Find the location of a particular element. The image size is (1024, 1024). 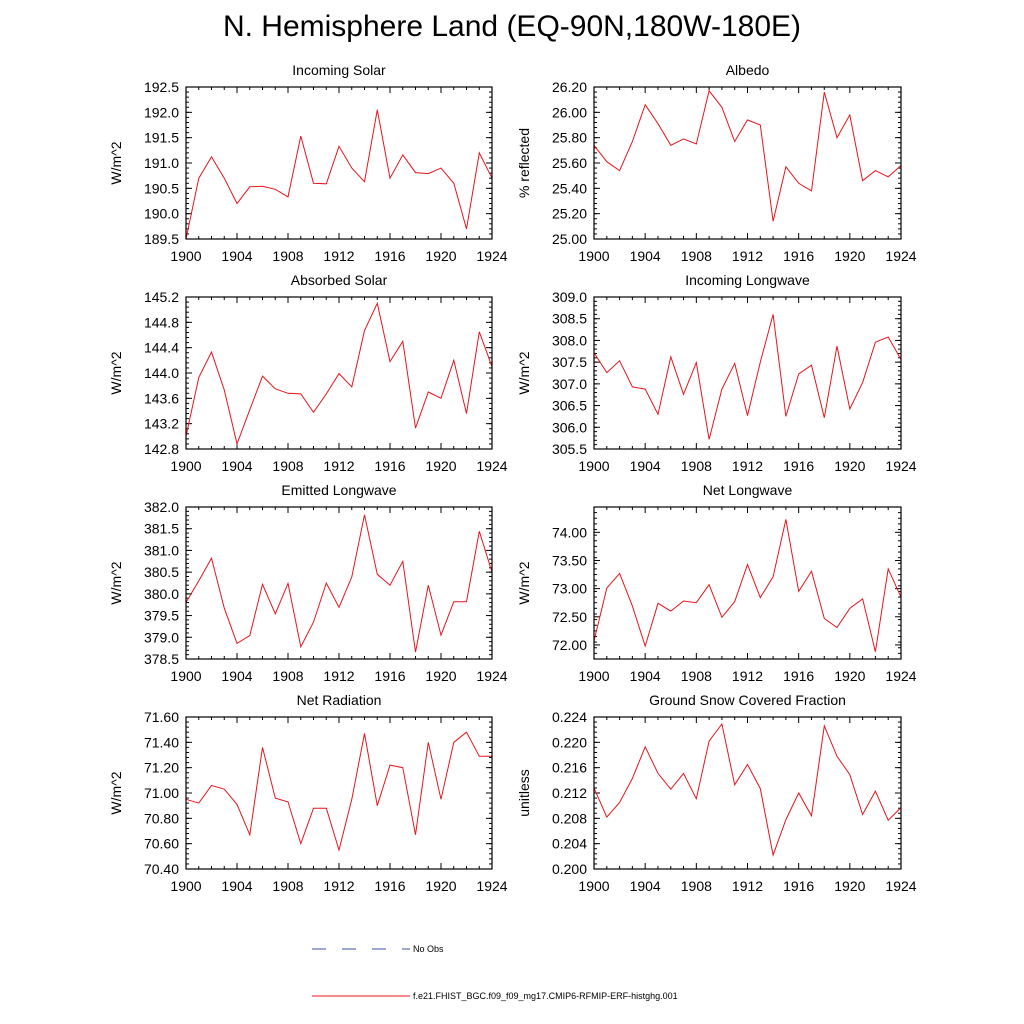

y-tick-label: 0.204 is located at coordinates (569, 844).